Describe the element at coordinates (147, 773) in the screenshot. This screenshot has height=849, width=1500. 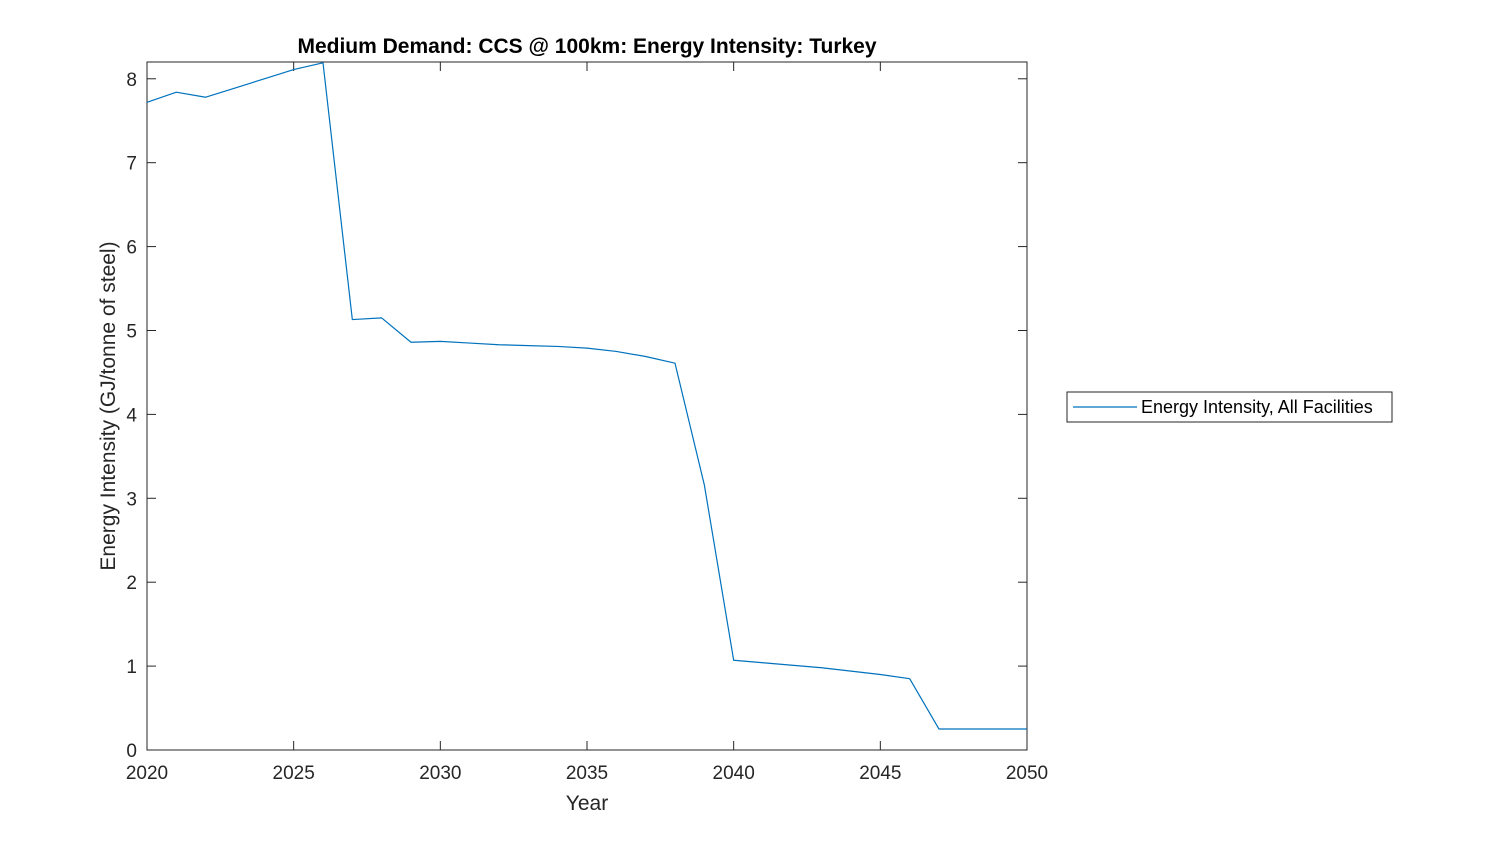
I see `x-tick-label: 2020` at that location.